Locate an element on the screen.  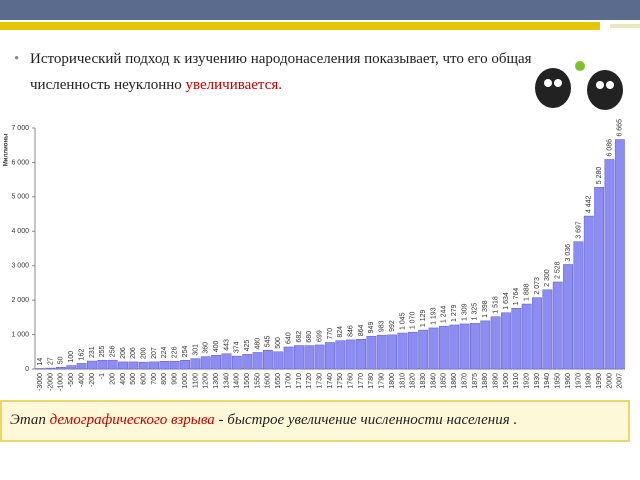
header-decoration is located at coordinates (320, 15).